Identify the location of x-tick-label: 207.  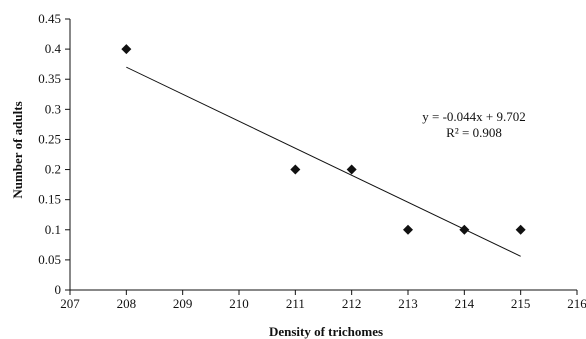
(70, 303).